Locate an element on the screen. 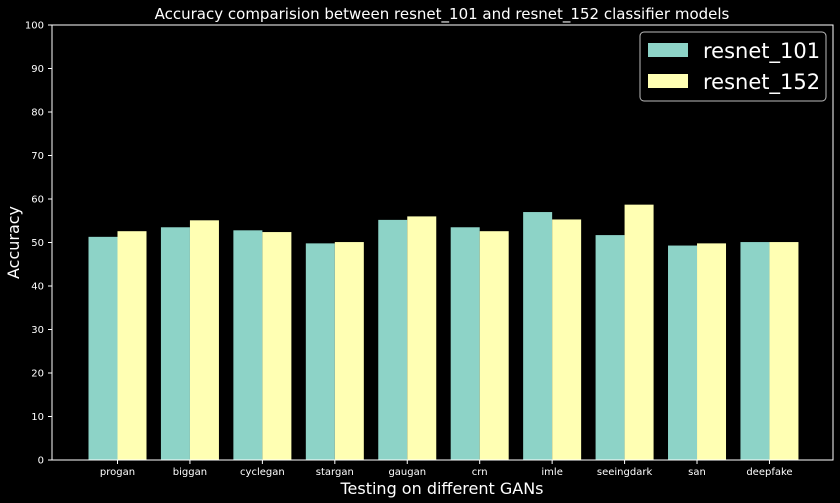 Image resolution: width=840 pixels, height=503 pixels. bar-resnet-101-seeingdark is located at coordinates (610, 347).